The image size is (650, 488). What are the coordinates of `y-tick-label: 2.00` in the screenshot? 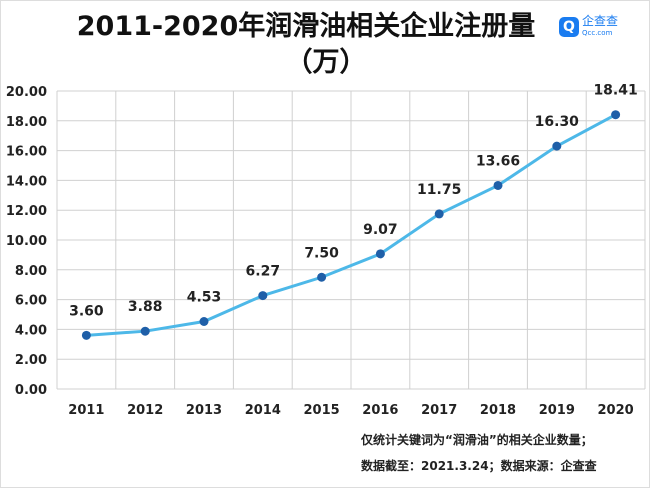 It's located at (31, 360).